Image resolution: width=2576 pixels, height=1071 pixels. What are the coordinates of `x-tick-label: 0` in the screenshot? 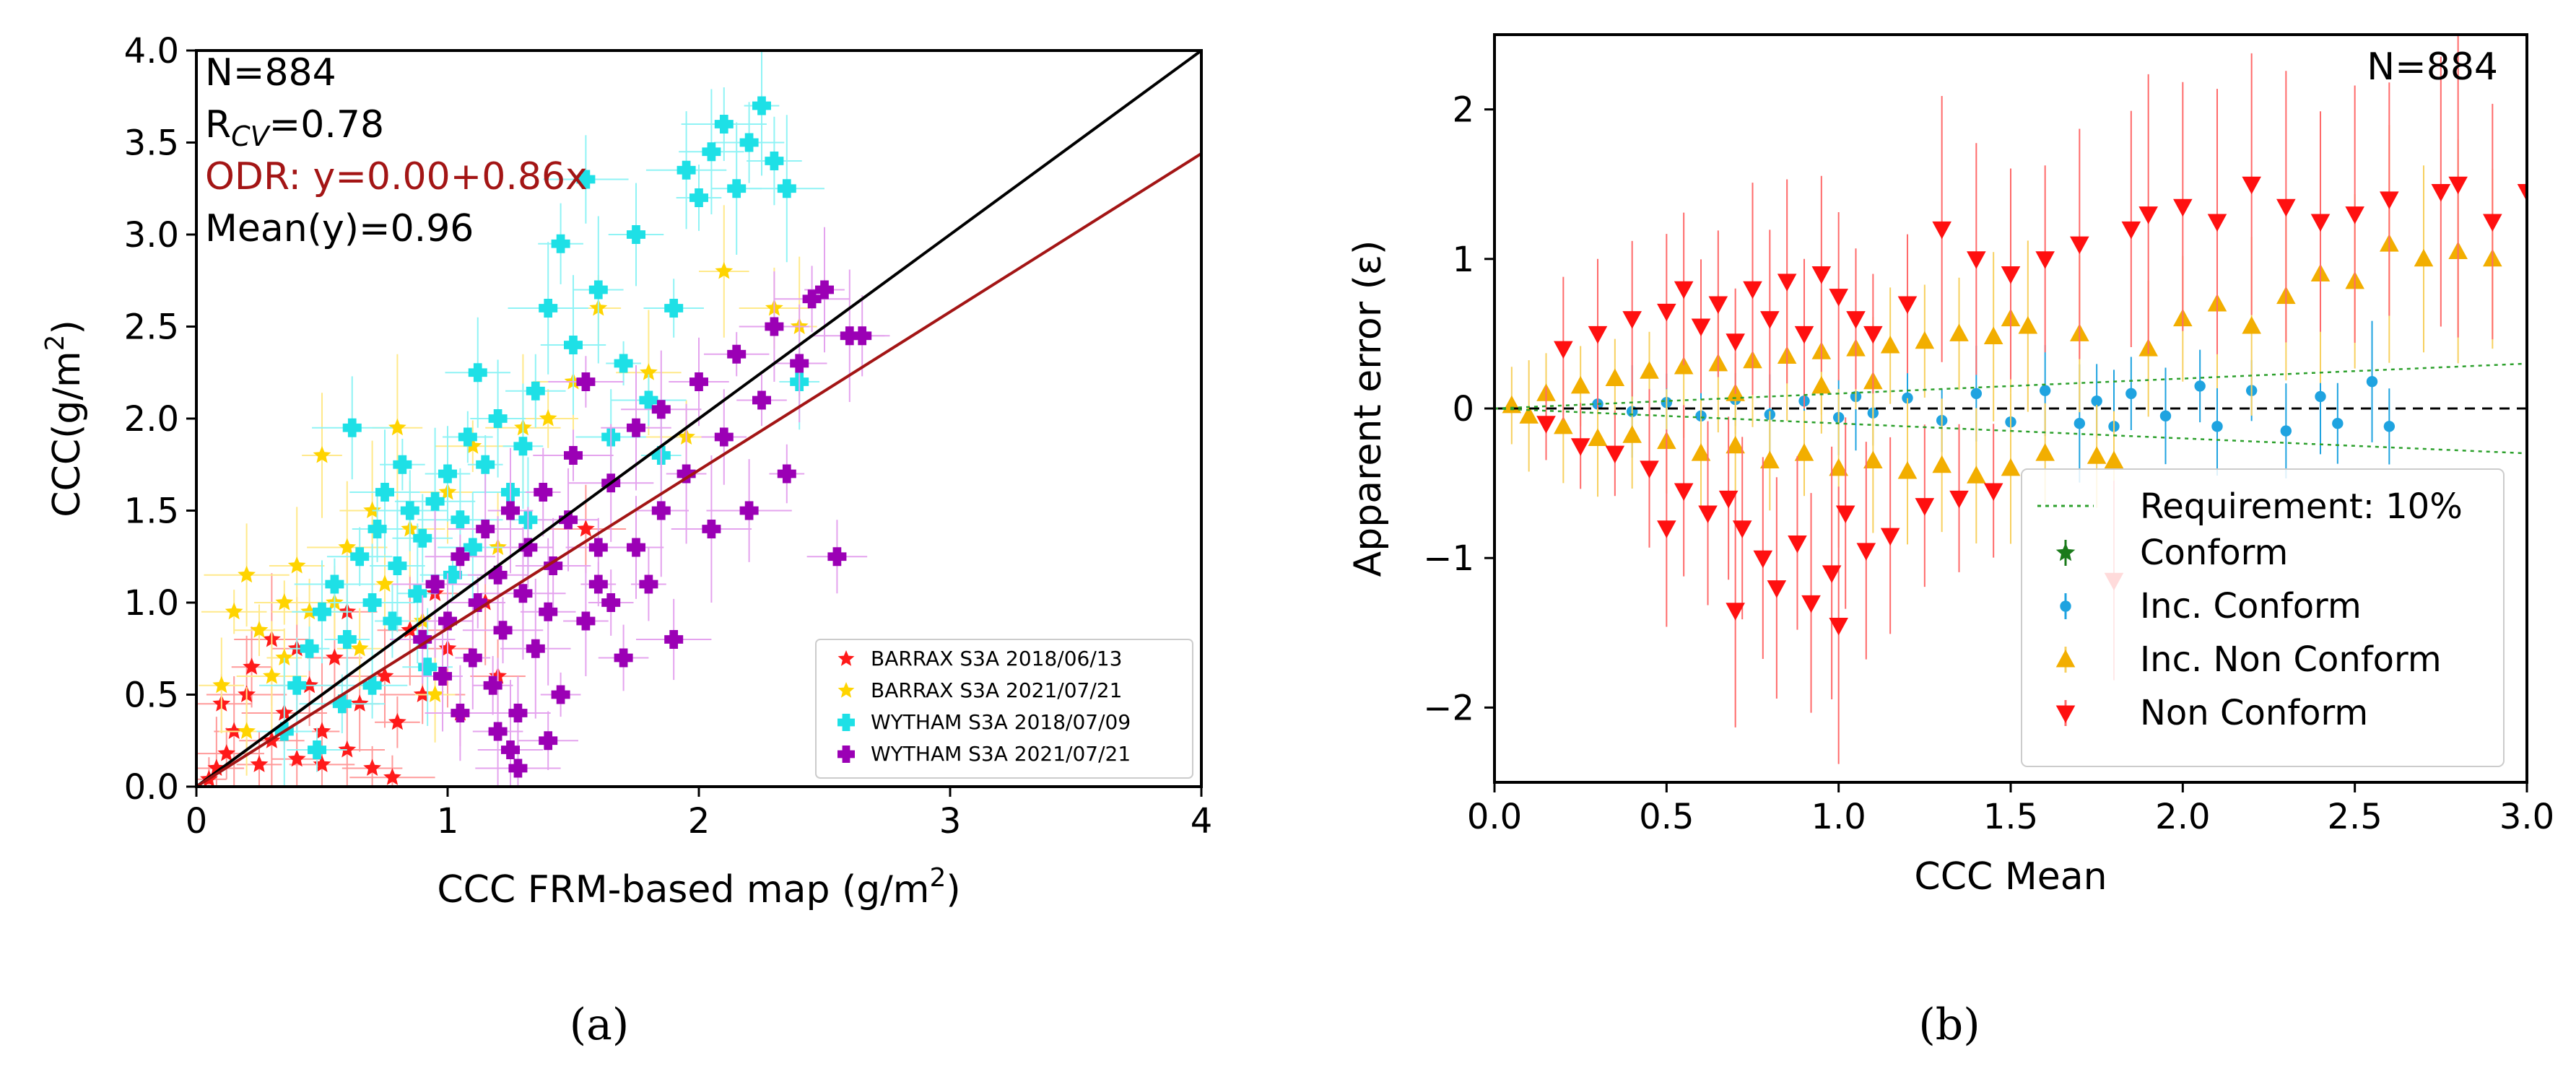 It's located at (197, 821).